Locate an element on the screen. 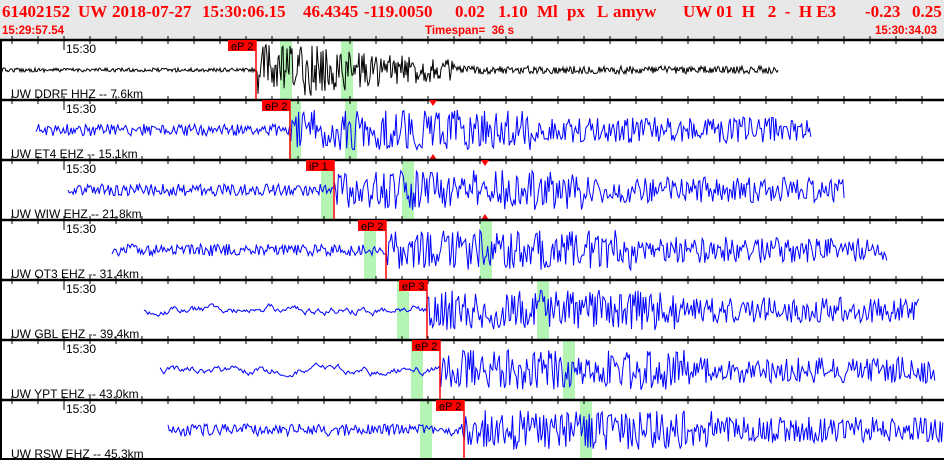 This screenshot has width=944, height=460. station-label: UW OT3 EHZ -- 31.4km is located at coordinates (75, 274).